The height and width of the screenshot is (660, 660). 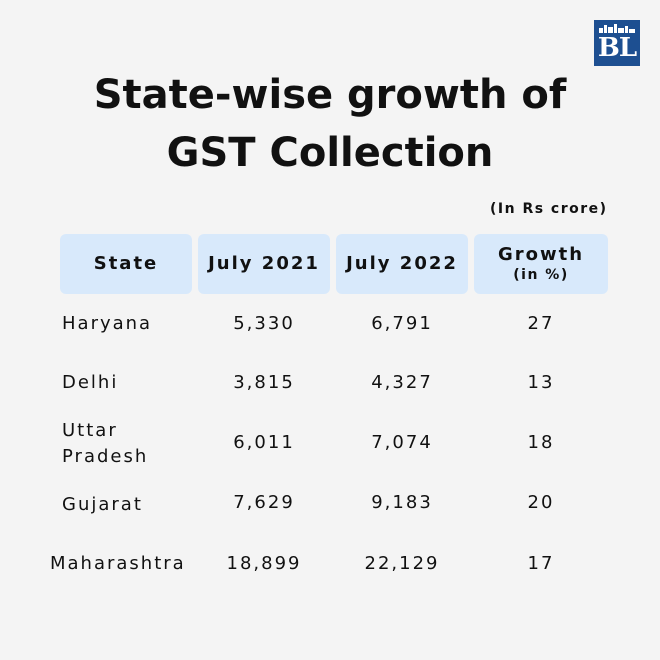 I want to click on state-name: Delhi, so click(x=90, y=382).